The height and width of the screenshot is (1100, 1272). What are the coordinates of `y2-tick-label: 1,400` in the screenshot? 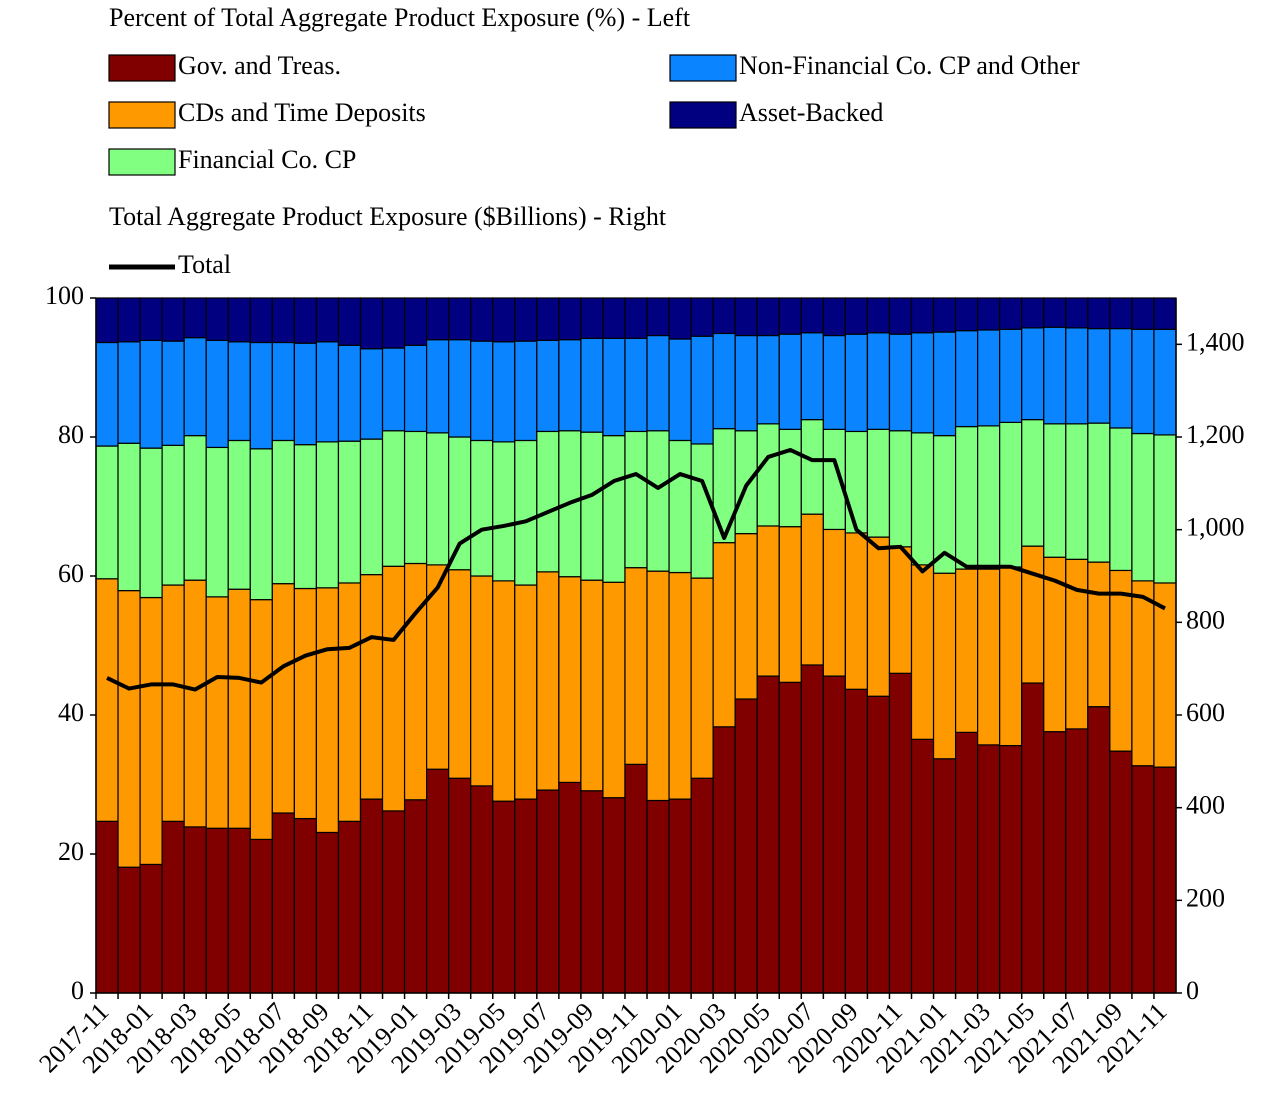 It's located at (1215, 341).